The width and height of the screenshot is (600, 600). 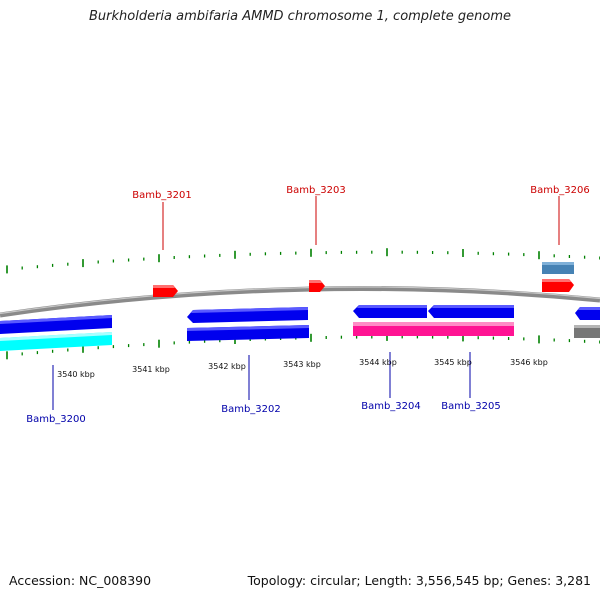 What do you see at coordinates (378, 362) in the screenshot?
I see `kbp-label-3544: 3544 kbp` at bounding box center [378, 362].